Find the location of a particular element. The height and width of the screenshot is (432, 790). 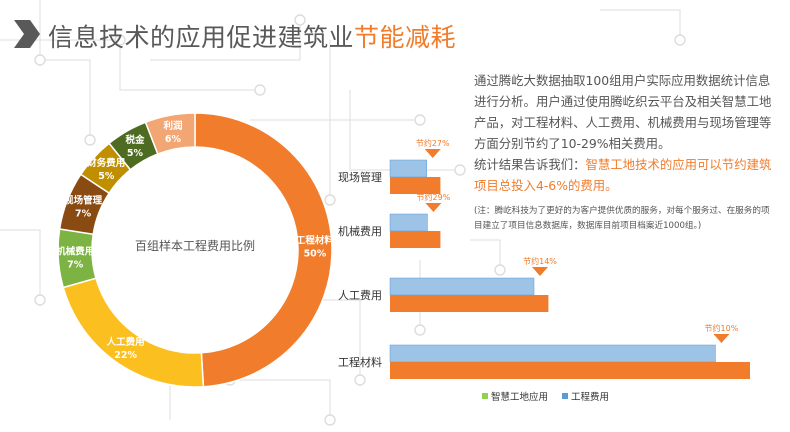

bar-category-label: 工程材料 is located at coordinates (360, 362).